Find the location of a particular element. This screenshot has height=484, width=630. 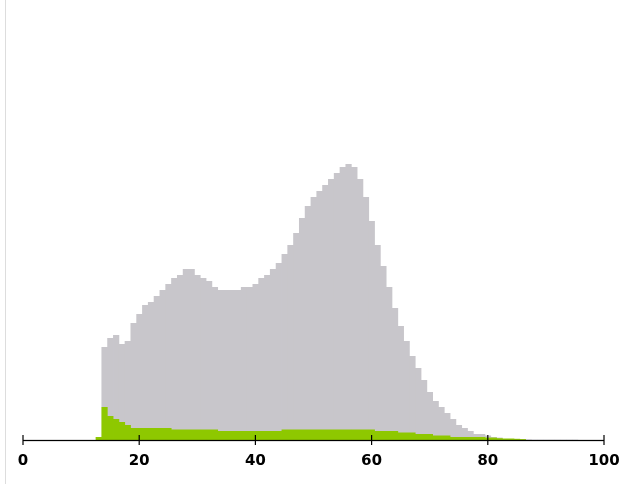

x-tick-label-100: 100 is located at coordinates (603, 460).